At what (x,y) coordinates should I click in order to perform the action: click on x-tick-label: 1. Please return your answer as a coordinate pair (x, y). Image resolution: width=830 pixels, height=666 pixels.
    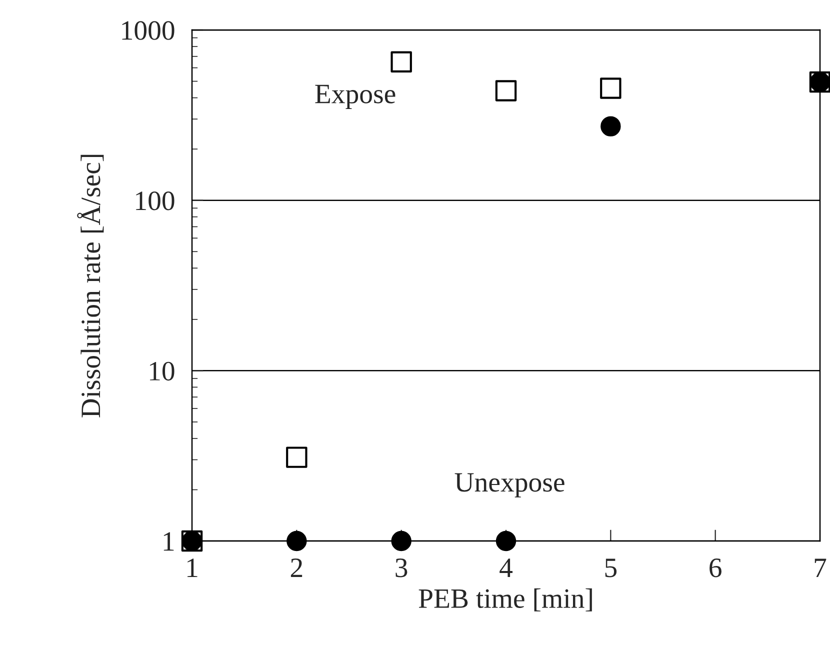
    Looking at the image, I should click on (193, 567).